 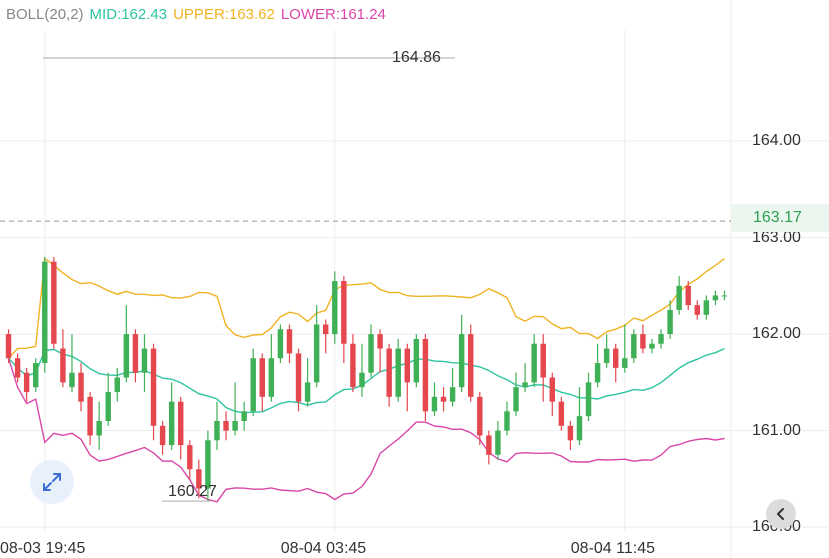 What do you see at coordinates (128, 14) in the screenshot?
I see `legend-mid: MID:162.43` at bounding box center [128, 14].